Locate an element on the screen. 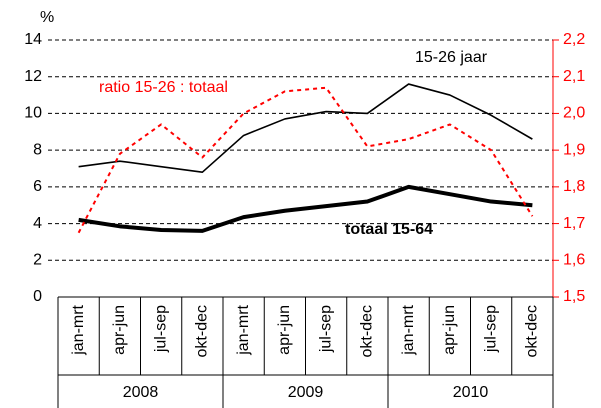 This screenshot has width=601, height=408. y2-tick-label: 1,9 is located at coordinates (574, 149).